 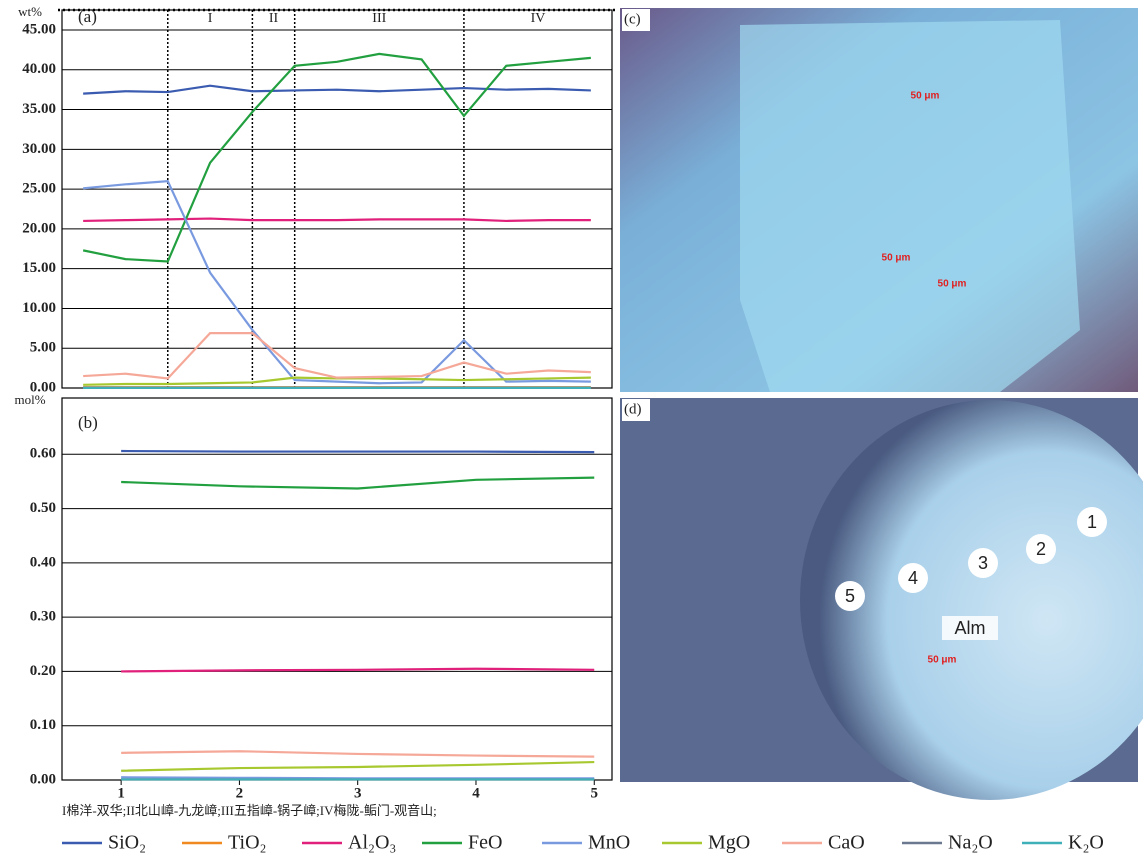 I want to click on legend-label: MnO, so click(x=609, y=843).